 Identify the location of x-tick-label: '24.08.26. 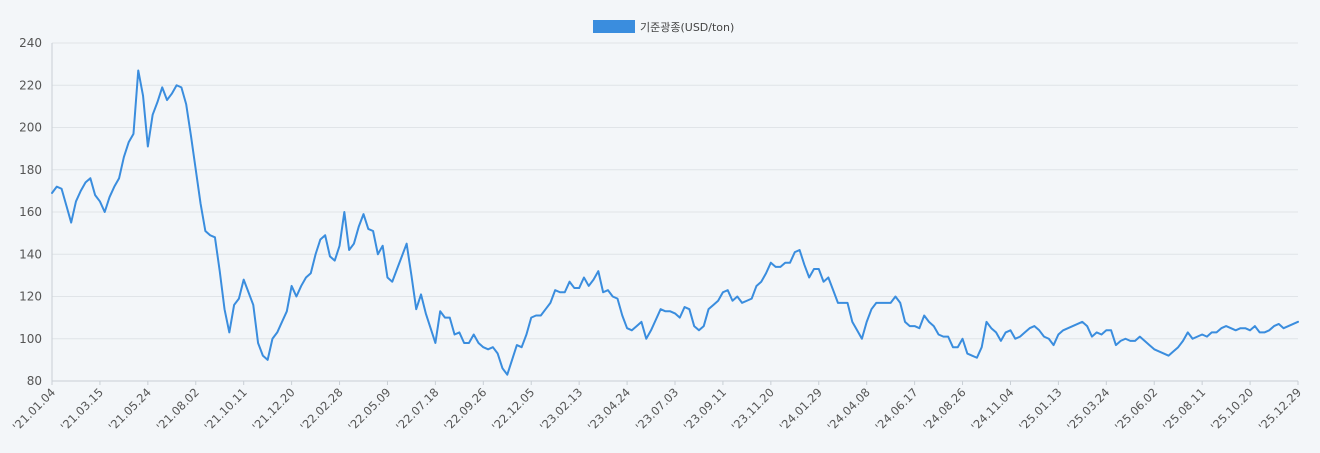
(944, 409).